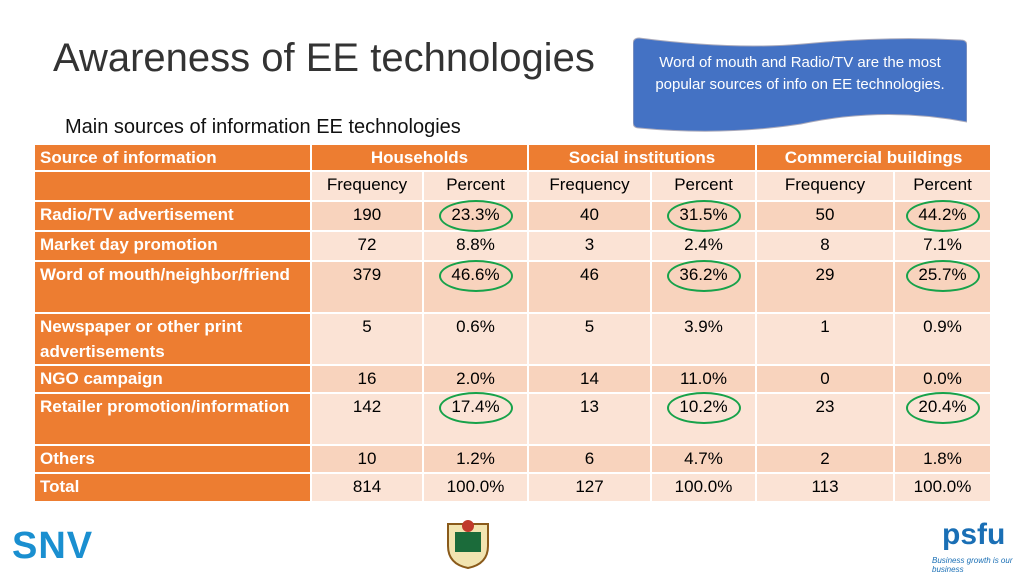 The width and height of the screenshot is (1024, 576). What do you see at coordinates (825, 419) in the screenshot?
I see `cell: 23` at bounding box center [825, 419].